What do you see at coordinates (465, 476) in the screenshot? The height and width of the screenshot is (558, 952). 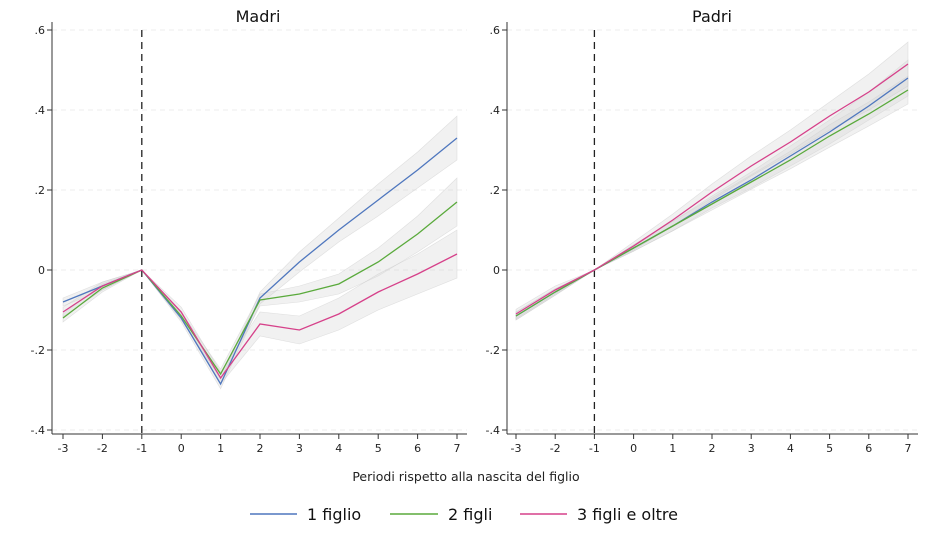 I see `x-axis-label: Periodi rispetto alla nascita del figlio` at bounding box center [465, 476].